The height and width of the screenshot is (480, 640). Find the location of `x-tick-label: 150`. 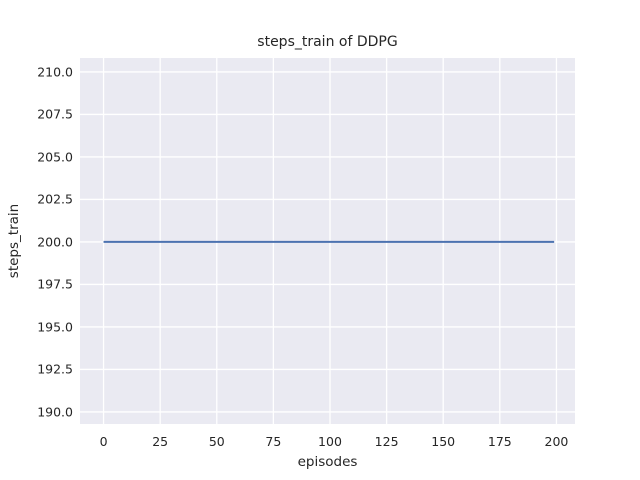

x-tick-label: 150 is located at coordinates (443, 441).